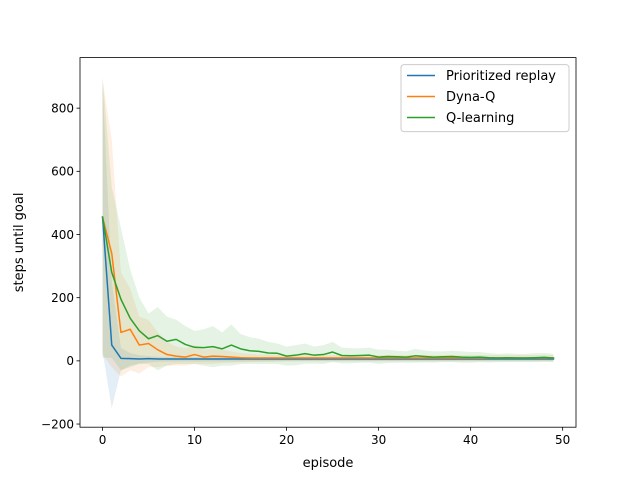 The height and width of the screenshot is (484, 640). Describe the element at coordinates (470, 97) in the screenshot. I see `legend-label-dyna-q: Dyna-Q` at that location.